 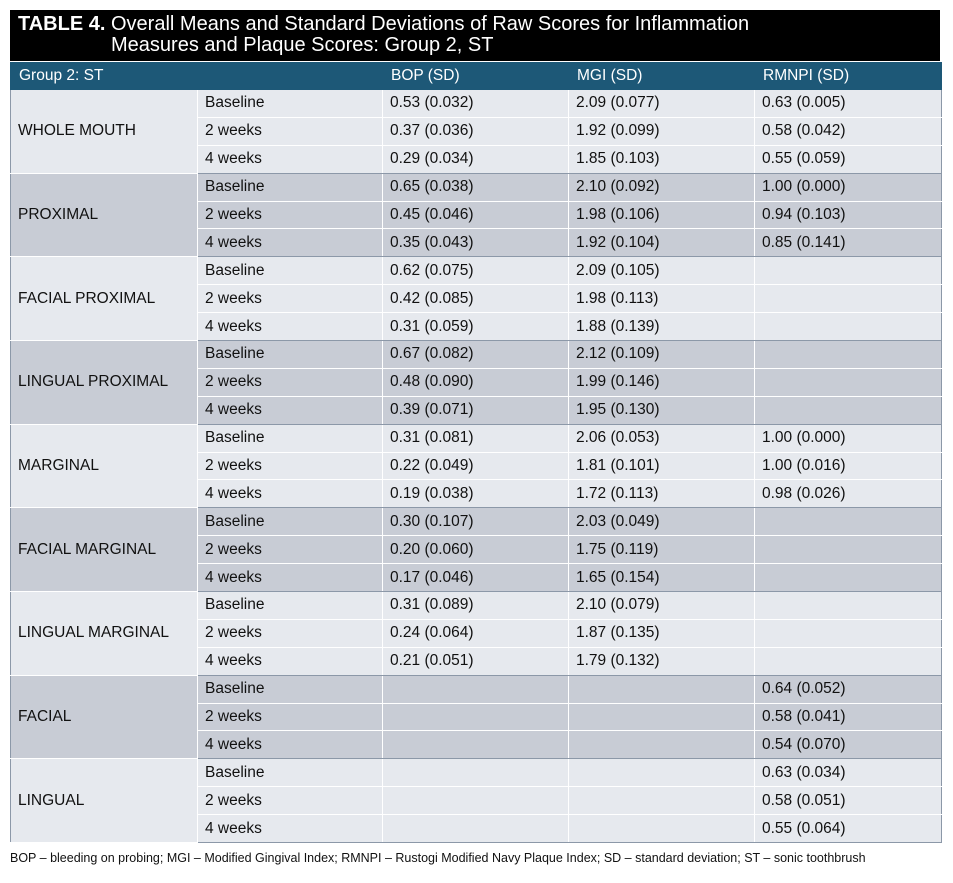 I want to click on table-row: 2 weeks 0.24 (0.064) 1.87 (0.135), so click(x=476, y=633).